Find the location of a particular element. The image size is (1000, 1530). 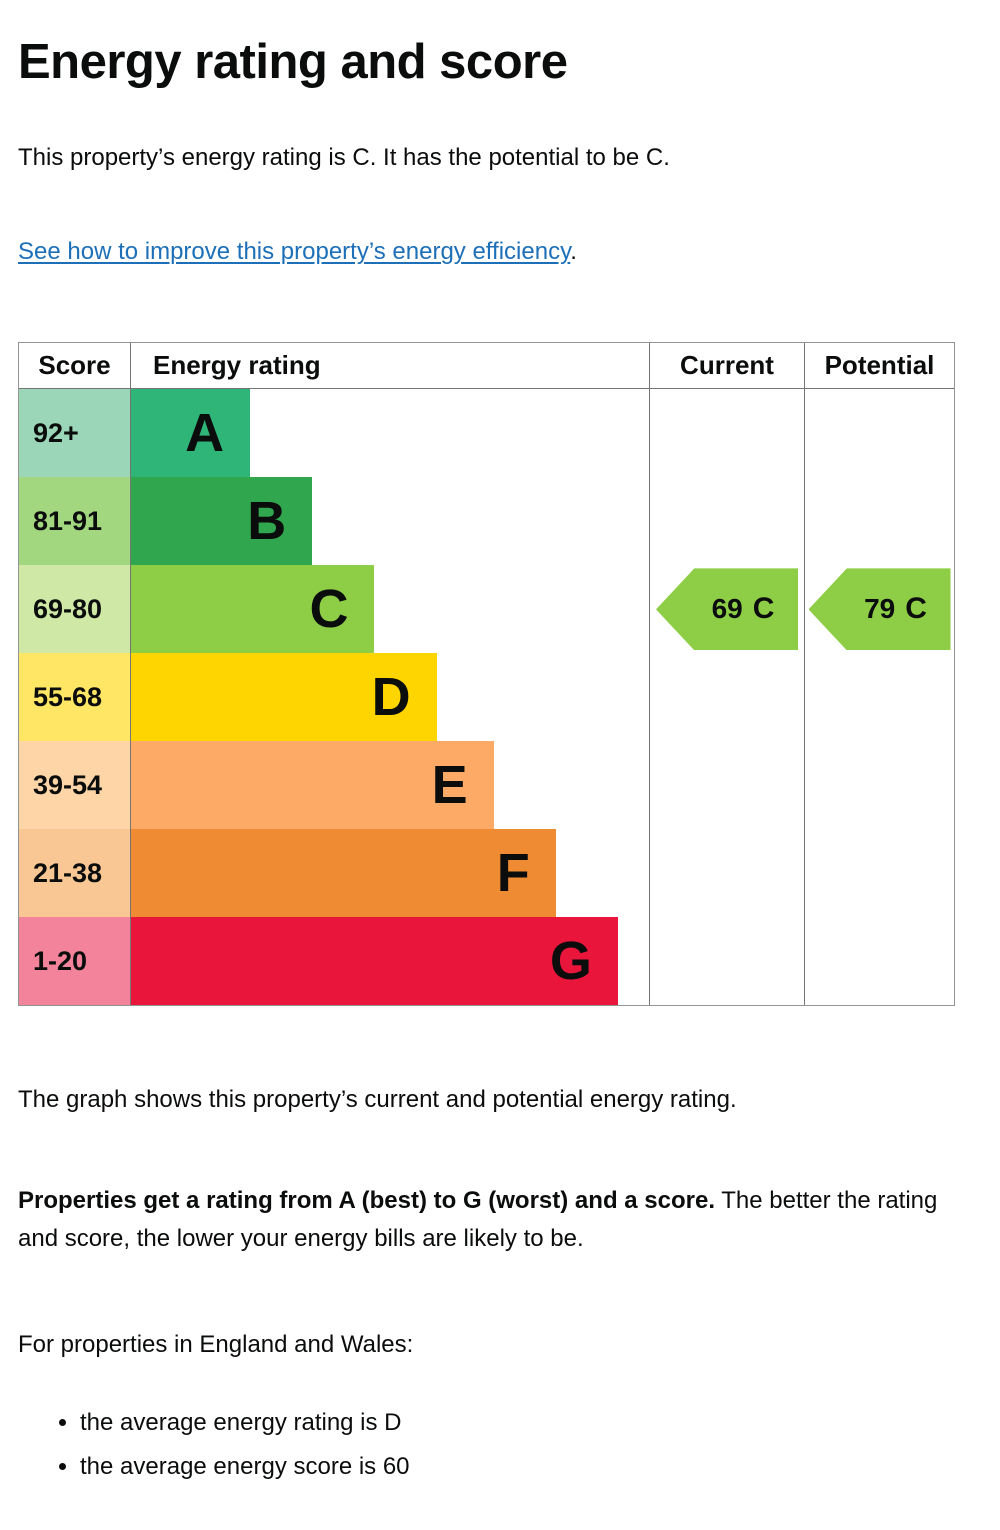

potential-rating-arrow: 79 C is located at coordinates (879, 609).